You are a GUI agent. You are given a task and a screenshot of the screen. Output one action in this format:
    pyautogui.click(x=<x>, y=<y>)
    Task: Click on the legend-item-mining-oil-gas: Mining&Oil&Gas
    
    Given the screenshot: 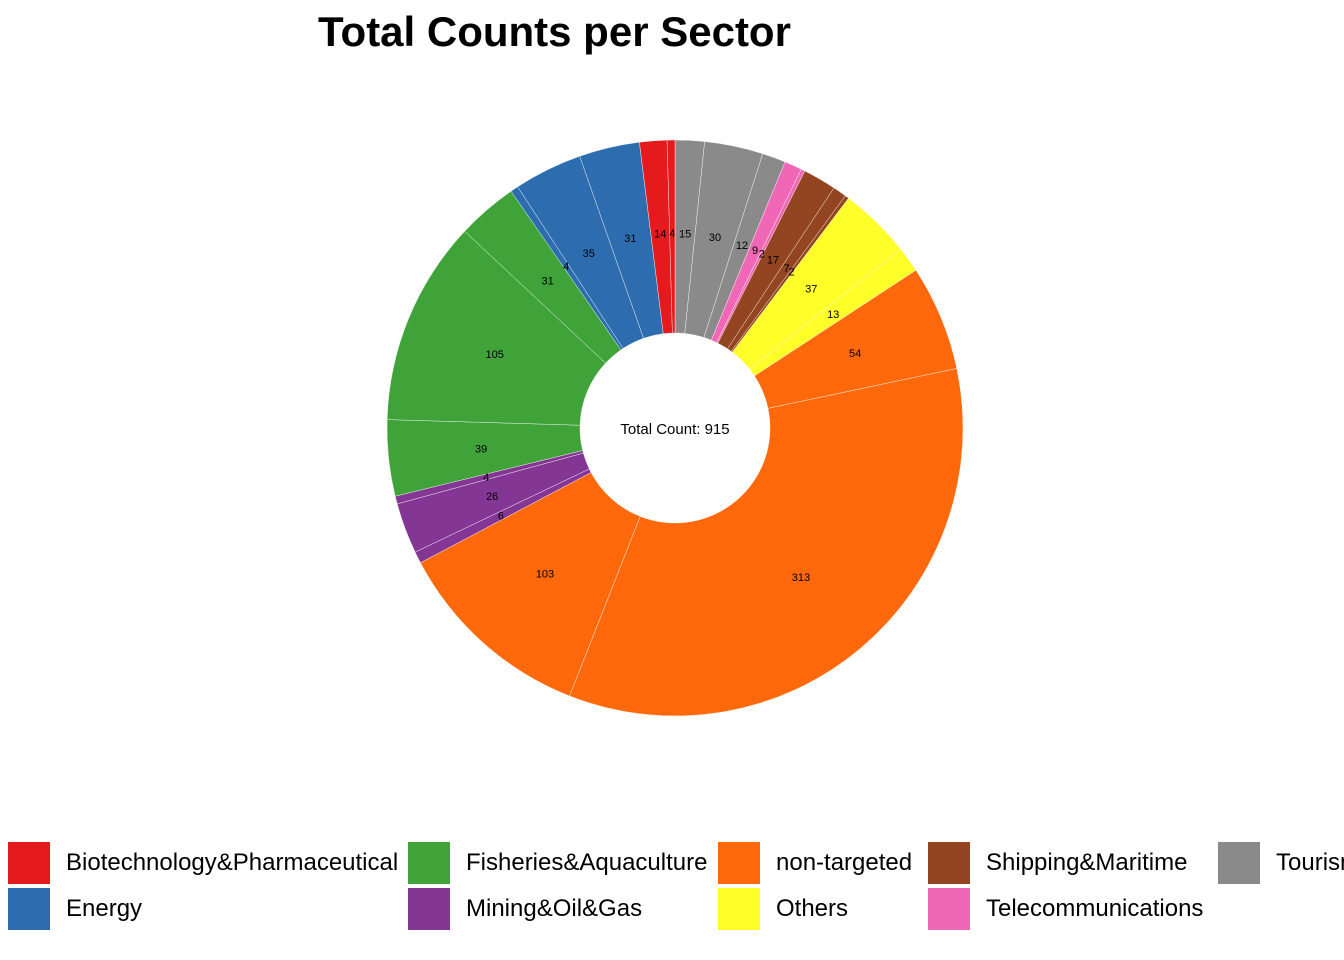 What is the action you would take?
    pyautogui.click(x=525, y=909)
    